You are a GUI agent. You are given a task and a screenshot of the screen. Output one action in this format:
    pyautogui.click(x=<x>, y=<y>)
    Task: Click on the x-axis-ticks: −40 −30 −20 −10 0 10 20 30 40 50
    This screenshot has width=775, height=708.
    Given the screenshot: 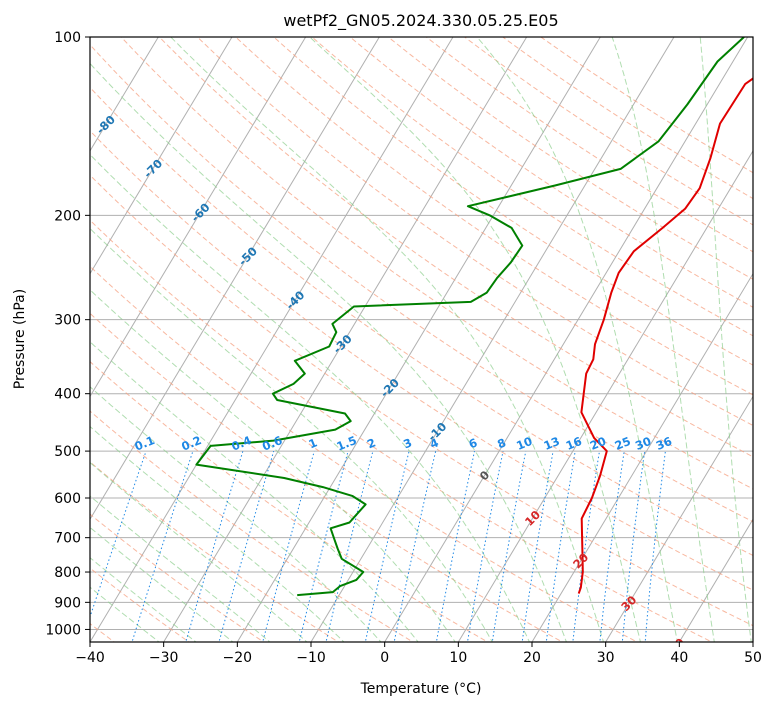 What is the action you would take?
    pyautogui.click(x=418, y=654)
    